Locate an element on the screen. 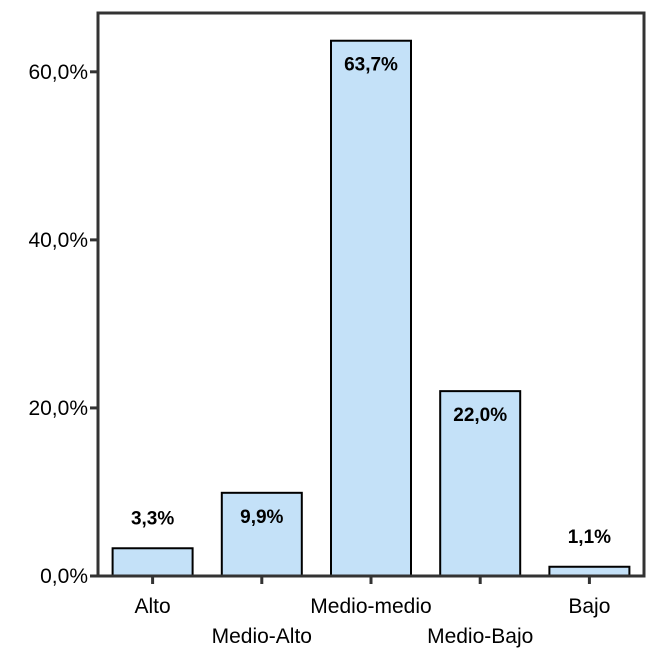  bar-value-label: 1,1% is located at coordinates (589, 537).